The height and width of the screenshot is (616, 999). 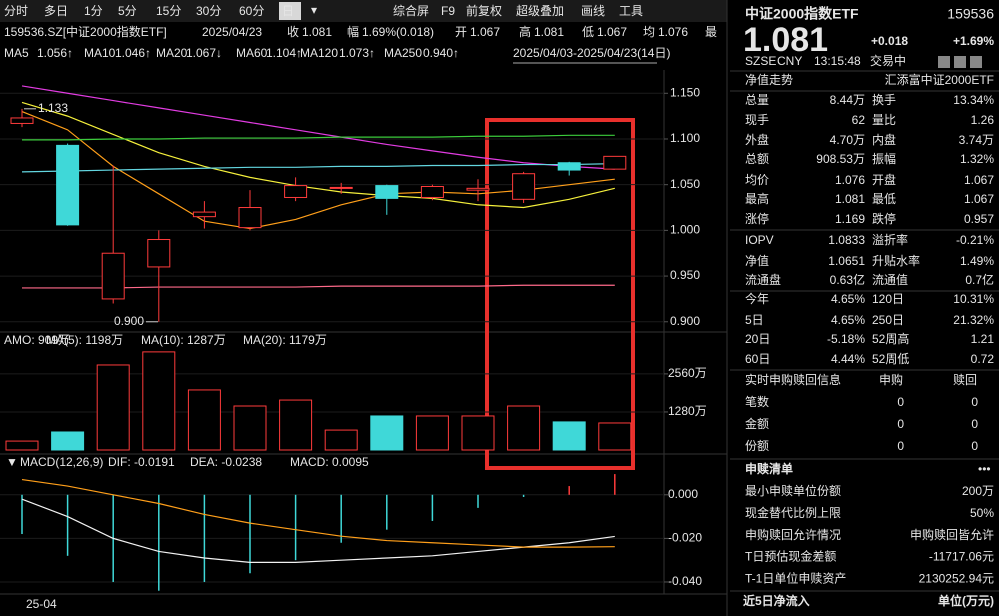 I want to click on list-value: 200万, so click(x=978, y=491).